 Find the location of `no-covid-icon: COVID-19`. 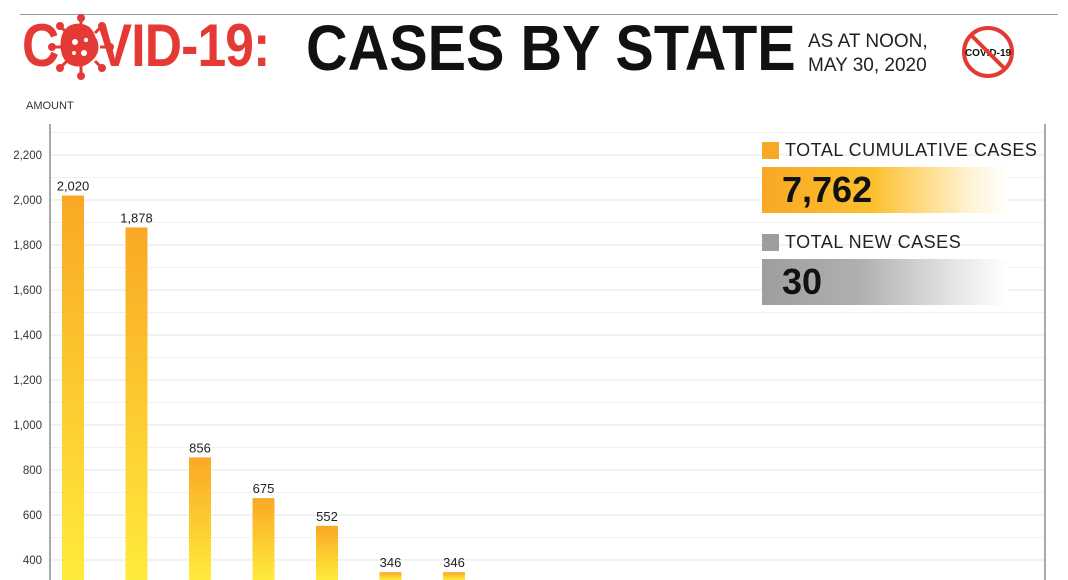

no-covid-icon: COVID-19 is located at coordinates (988, 52).